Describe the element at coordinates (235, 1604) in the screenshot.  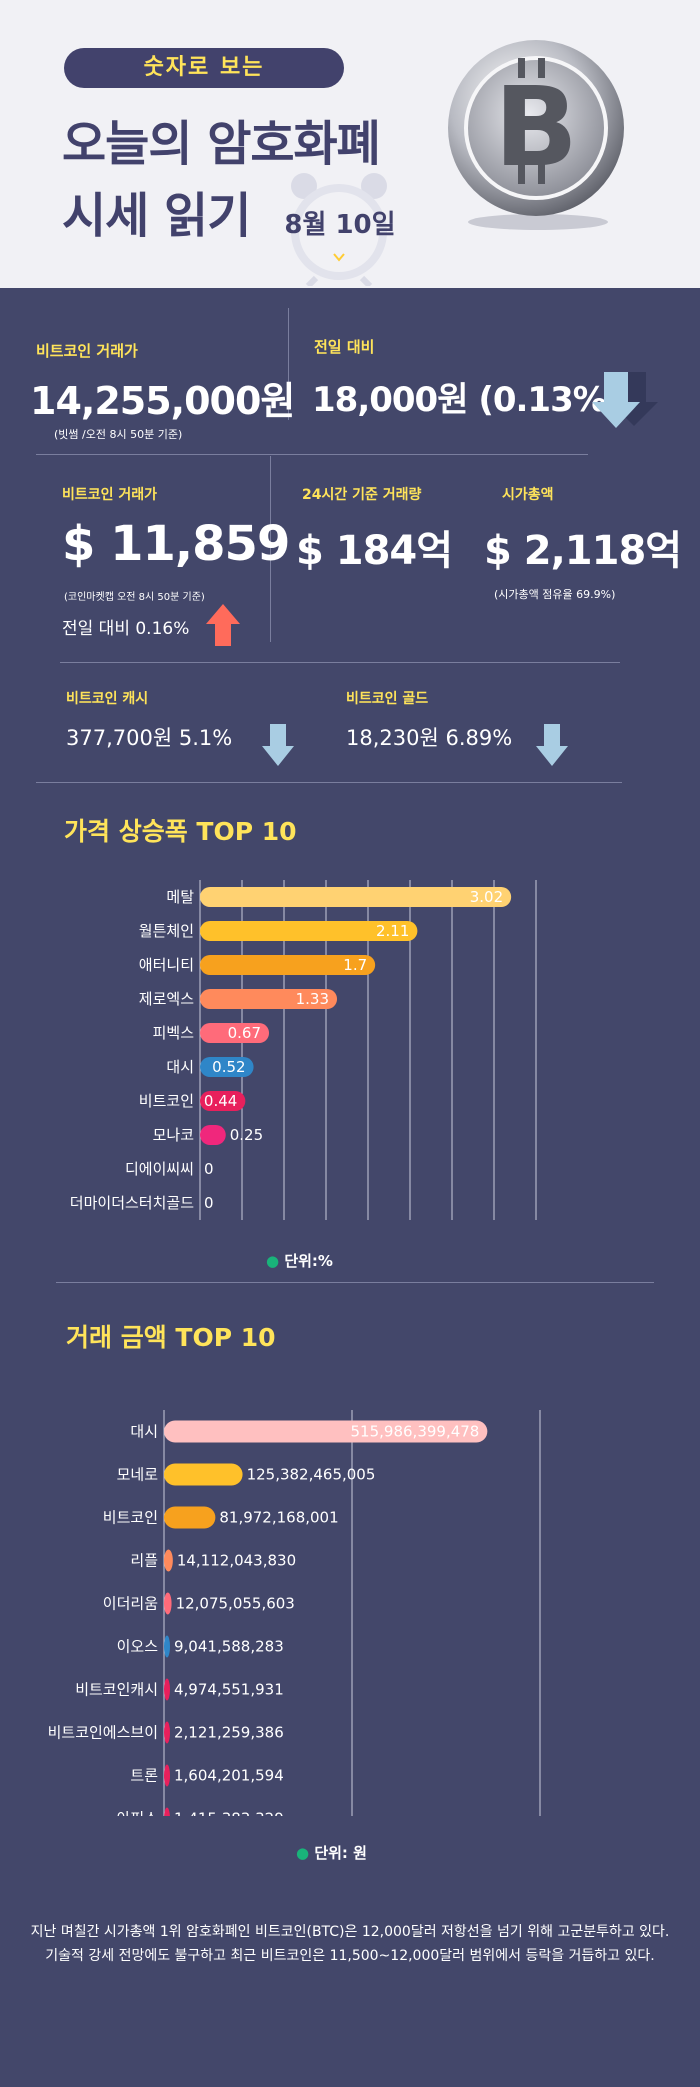
I see `data-label: 12,075,055,603` at that location.